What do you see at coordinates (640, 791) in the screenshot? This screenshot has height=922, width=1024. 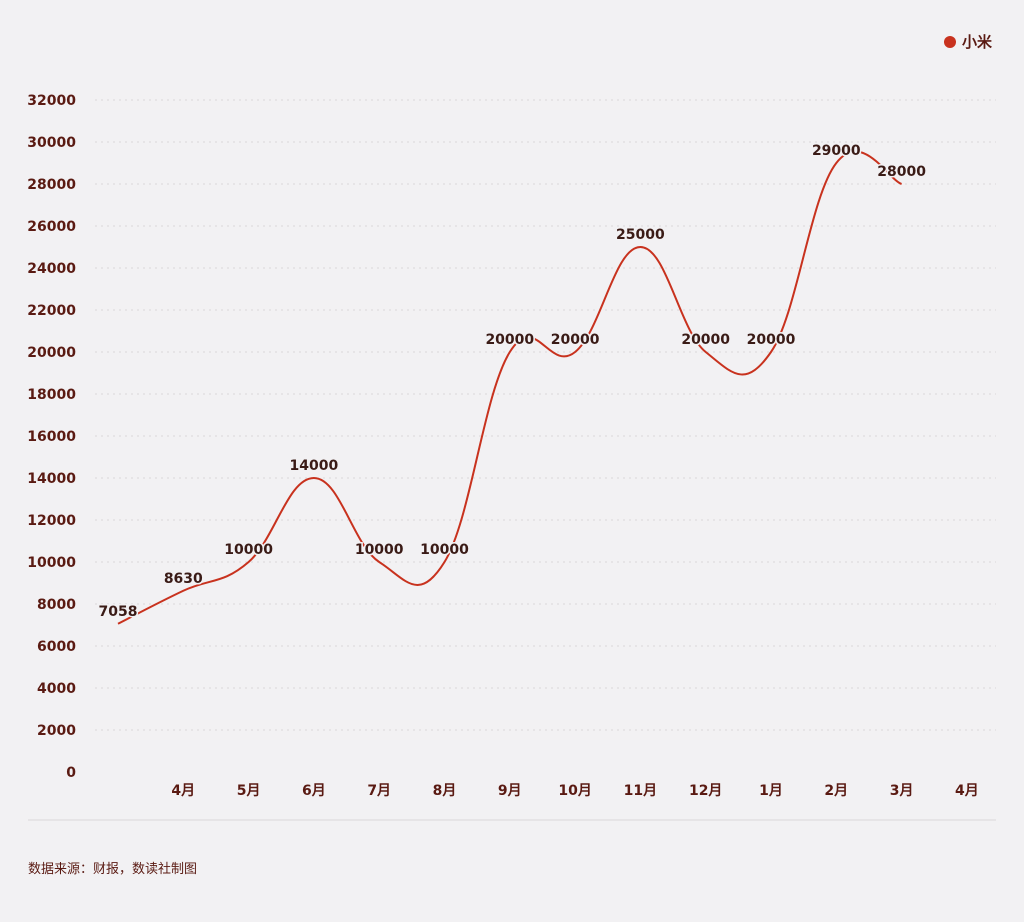 I see `x-tick-label: 11月` at bounding box center [640, 791].